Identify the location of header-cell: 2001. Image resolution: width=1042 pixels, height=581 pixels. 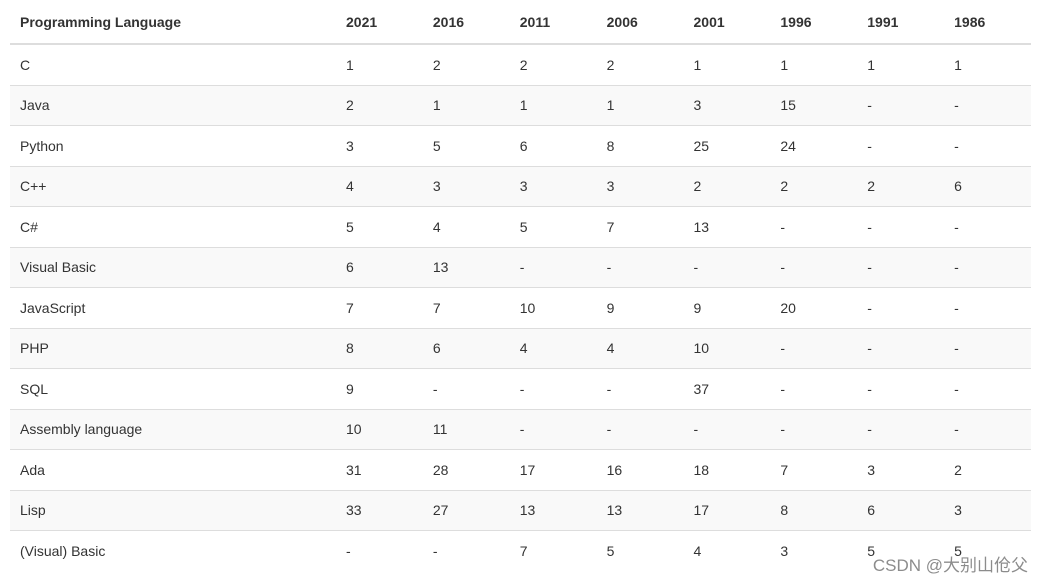
(727, 22).